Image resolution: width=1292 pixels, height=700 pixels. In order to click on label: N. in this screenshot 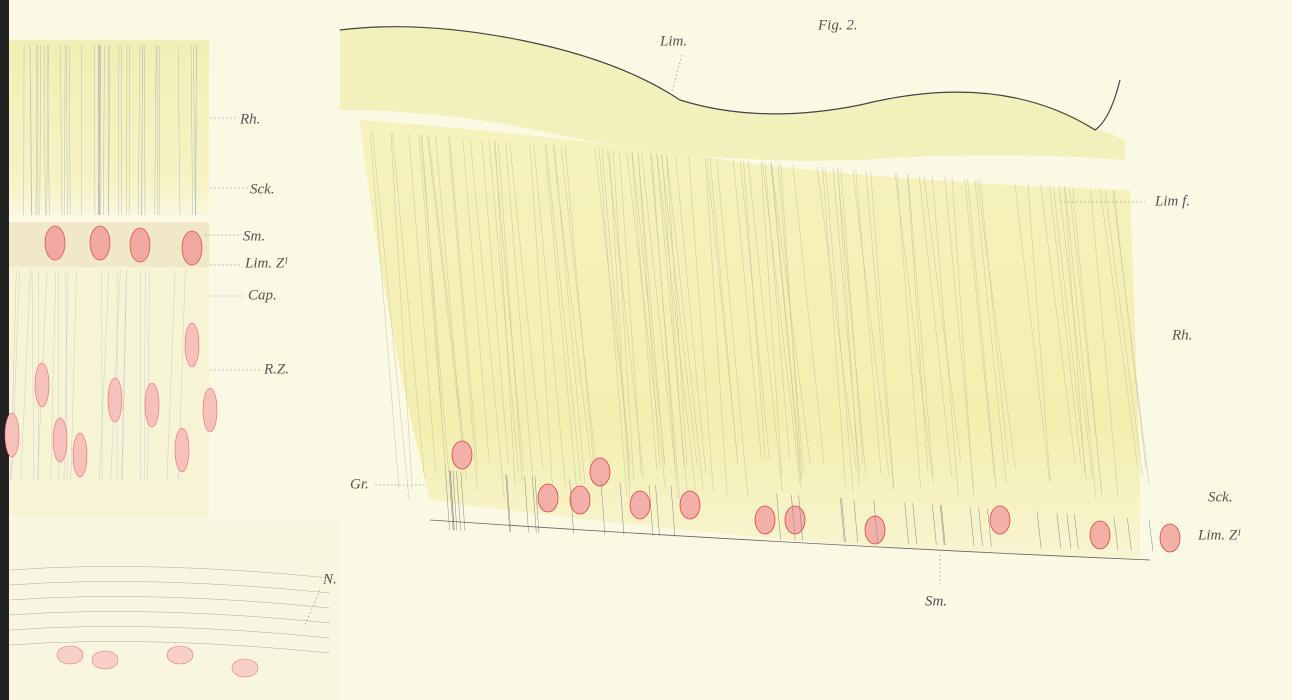, I will do `click(329, 579)`.